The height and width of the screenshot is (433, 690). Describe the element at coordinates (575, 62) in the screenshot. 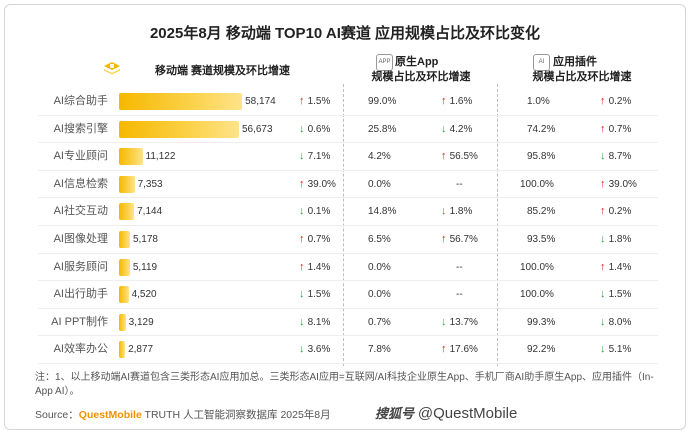

I see `header-col3-line1: 应用插件` at that location.